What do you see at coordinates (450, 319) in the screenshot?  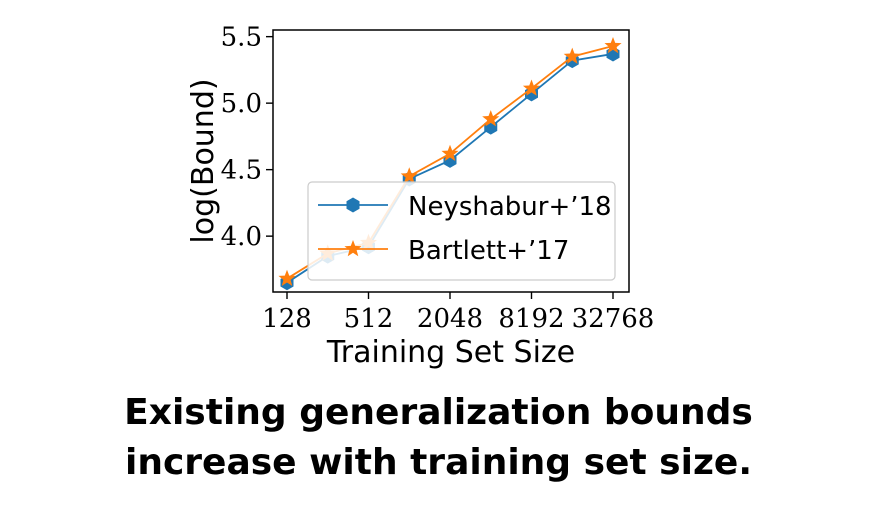 I see `x-tick-label: 2048` at bounding box center [450, 319].